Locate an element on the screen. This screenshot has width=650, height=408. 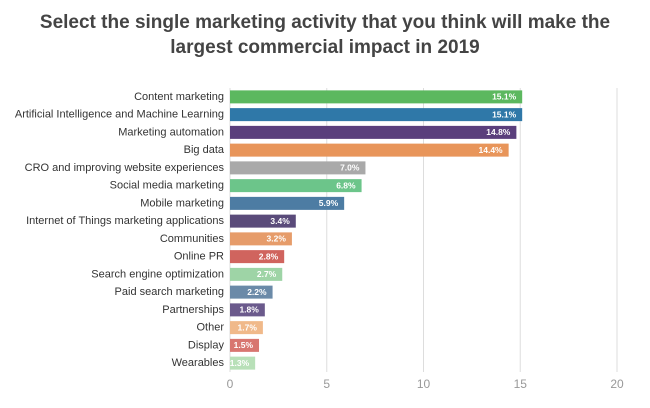
value-label: 6.8% is located at coordinates (346, 185).